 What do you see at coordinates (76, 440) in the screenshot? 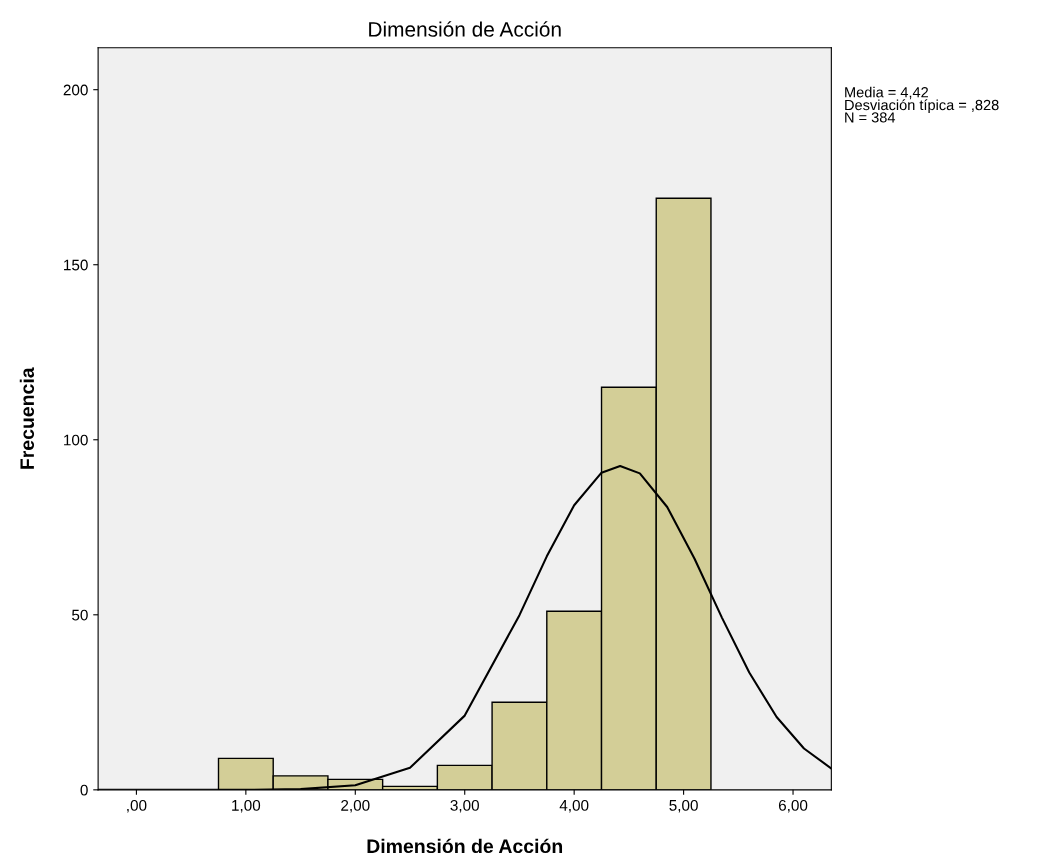
I see `y-tick-label: 100` at bounding box center [76, 440].